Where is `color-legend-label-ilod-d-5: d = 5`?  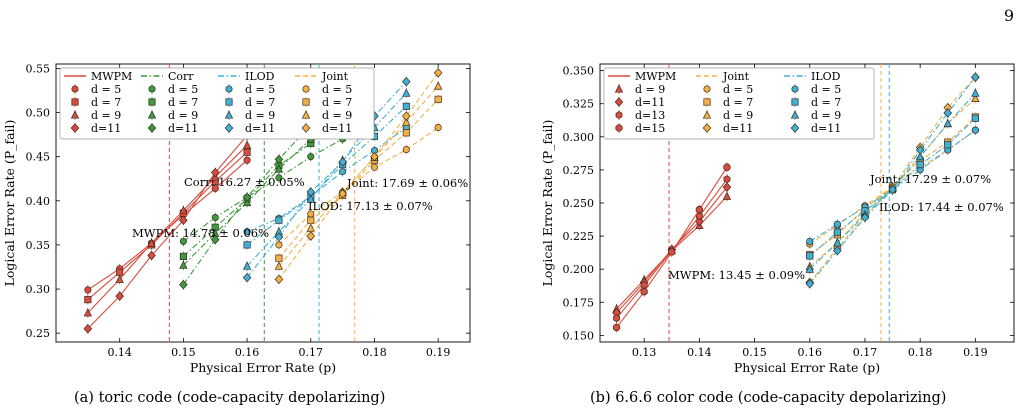 color-legend-label-ilod-d-5: d = 5 is located at coordinates (826, 89).